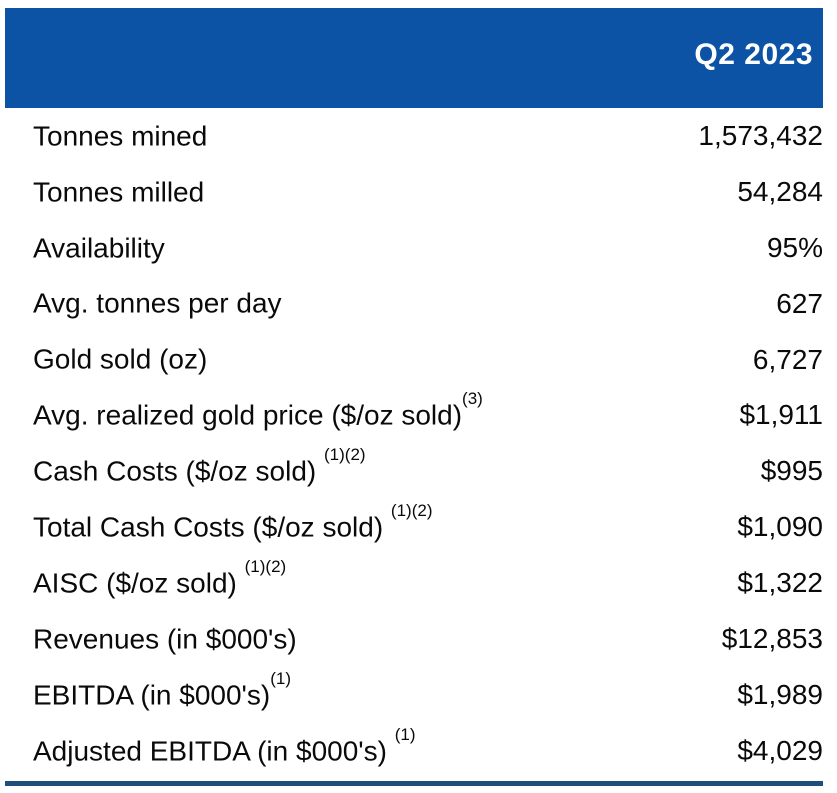 The image size is (837, 793). What do you see at coordinates (787, 359) in the screenshot?
I see `metric-value: 6,727` at bounding box center [787, 359].